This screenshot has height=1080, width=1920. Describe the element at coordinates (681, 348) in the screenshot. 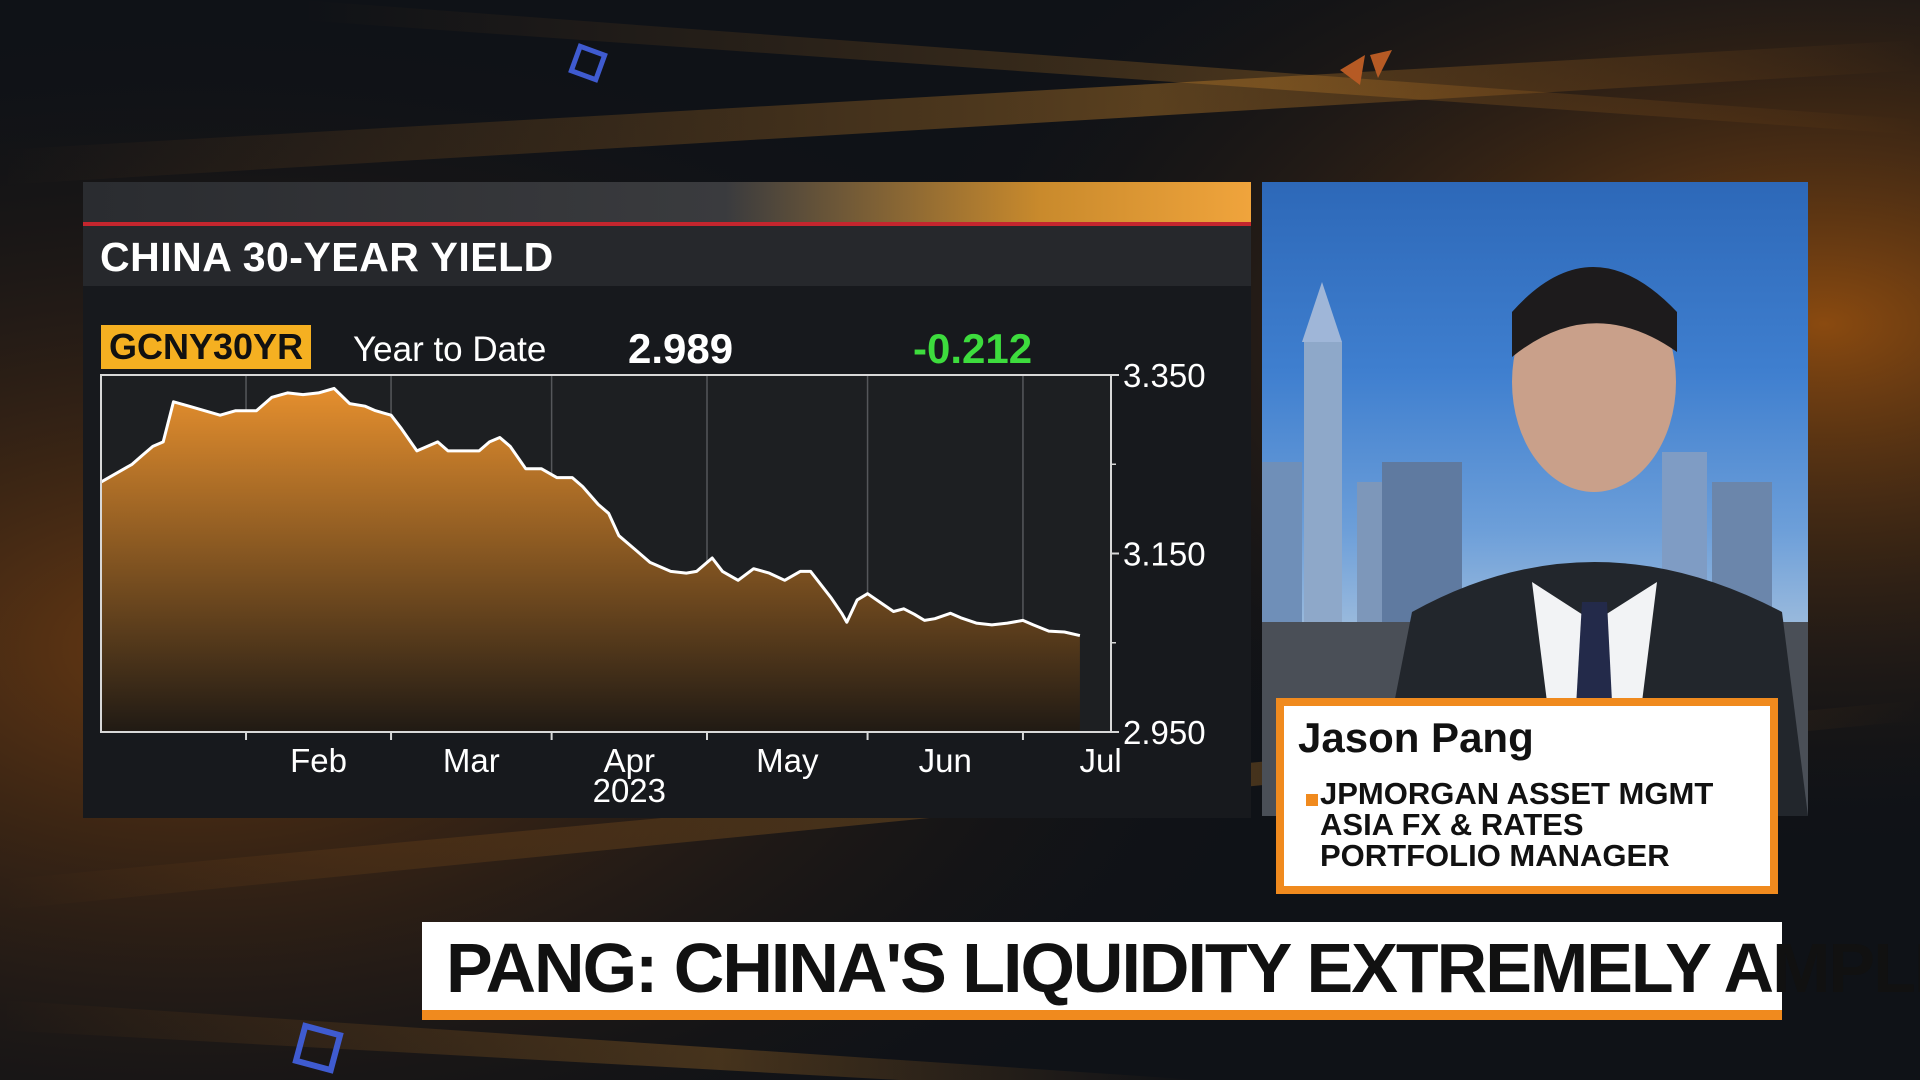

I see `last-value: 2.989` at that location.